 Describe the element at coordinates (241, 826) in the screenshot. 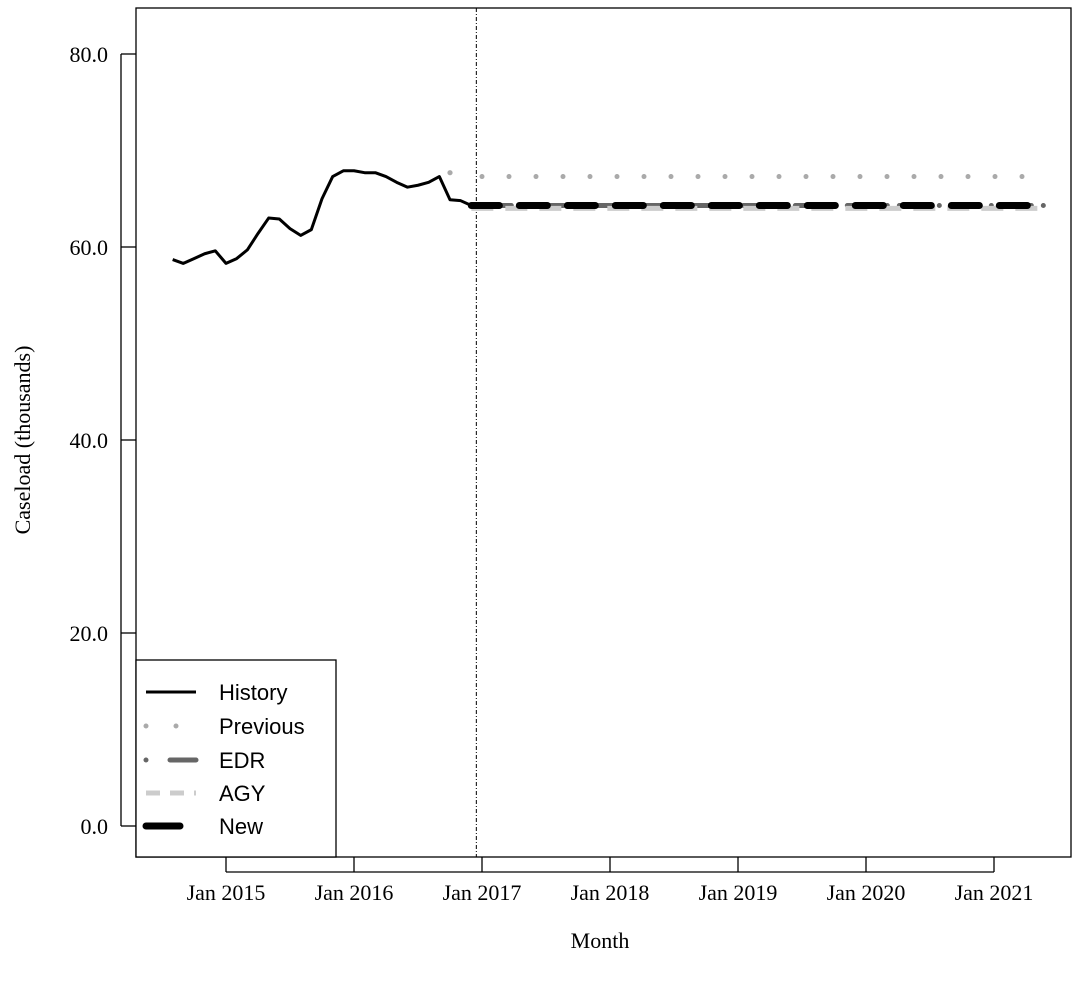

I see `legend-label-new: New` at that location.